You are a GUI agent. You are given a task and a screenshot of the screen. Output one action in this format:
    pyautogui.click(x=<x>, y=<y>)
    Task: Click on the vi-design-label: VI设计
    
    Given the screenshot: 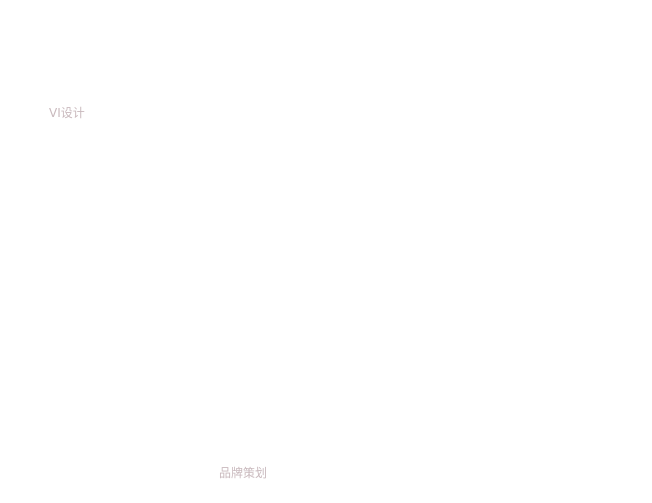 What is the action you would take?
    pyautogui.click(x=67, y=113)
    